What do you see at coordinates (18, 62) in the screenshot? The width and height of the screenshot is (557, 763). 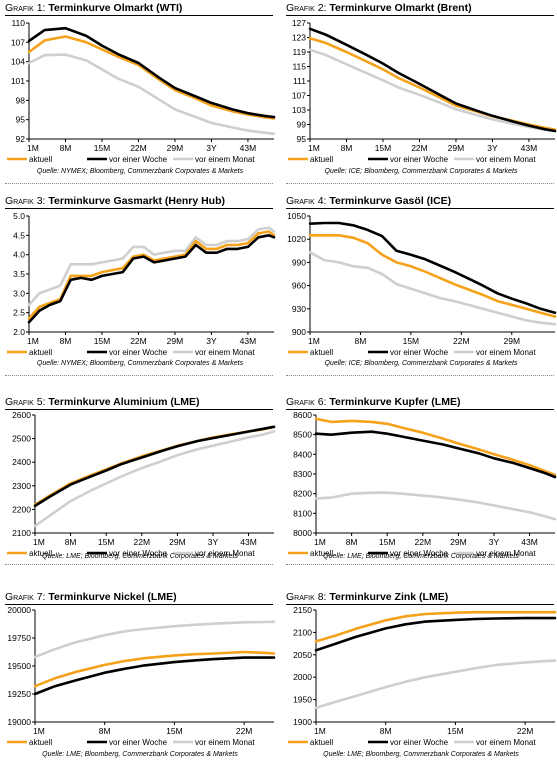 I see `y-tick-label: 104` at bounding box center [18, 62].